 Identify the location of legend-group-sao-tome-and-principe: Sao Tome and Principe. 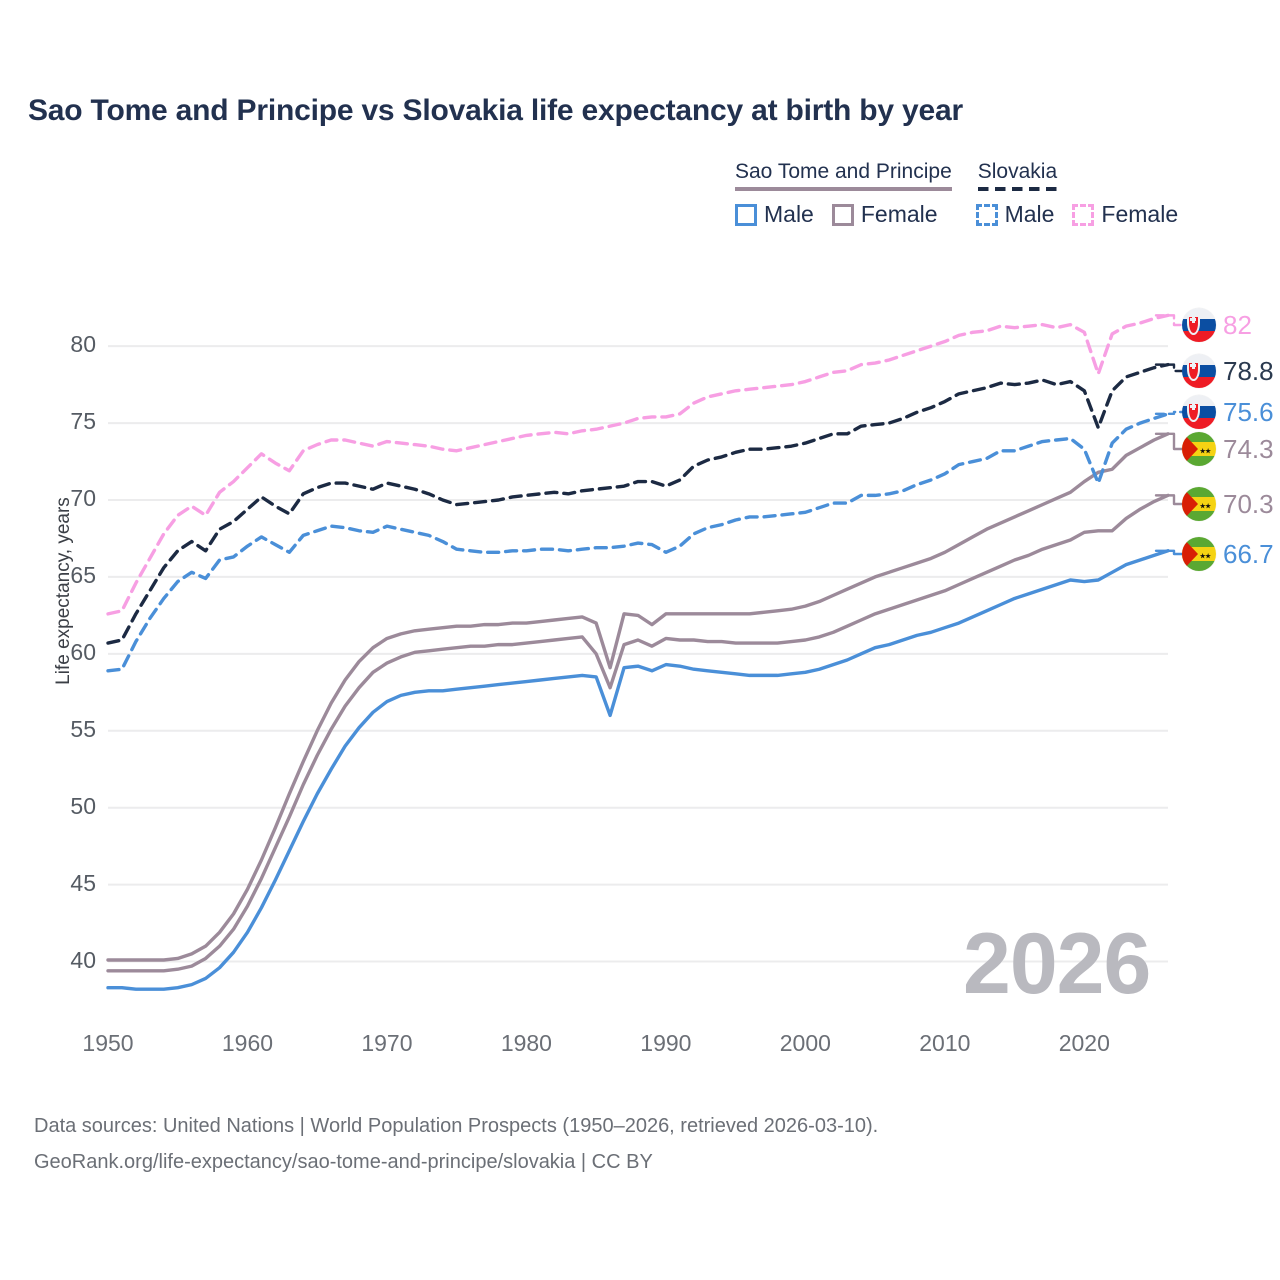
(843, 175).